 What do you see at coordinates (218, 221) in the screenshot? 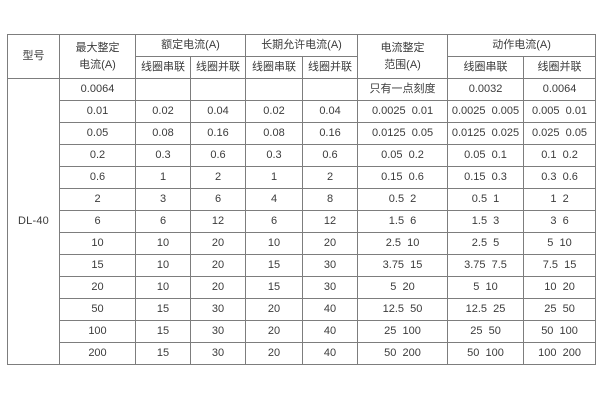
I see `table-cell: 12` at bounding box center [218, 221].